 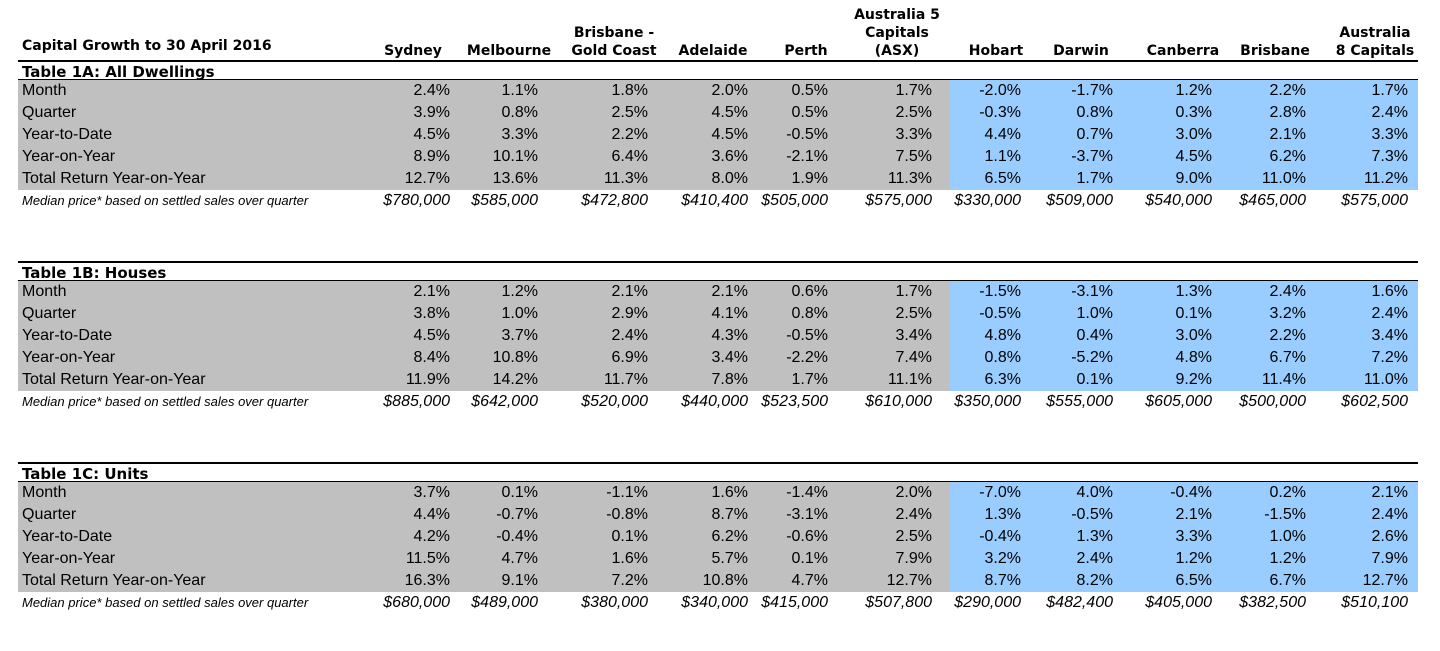 I want to click on table-cell: -1.4%, so click(x=807, y=492).